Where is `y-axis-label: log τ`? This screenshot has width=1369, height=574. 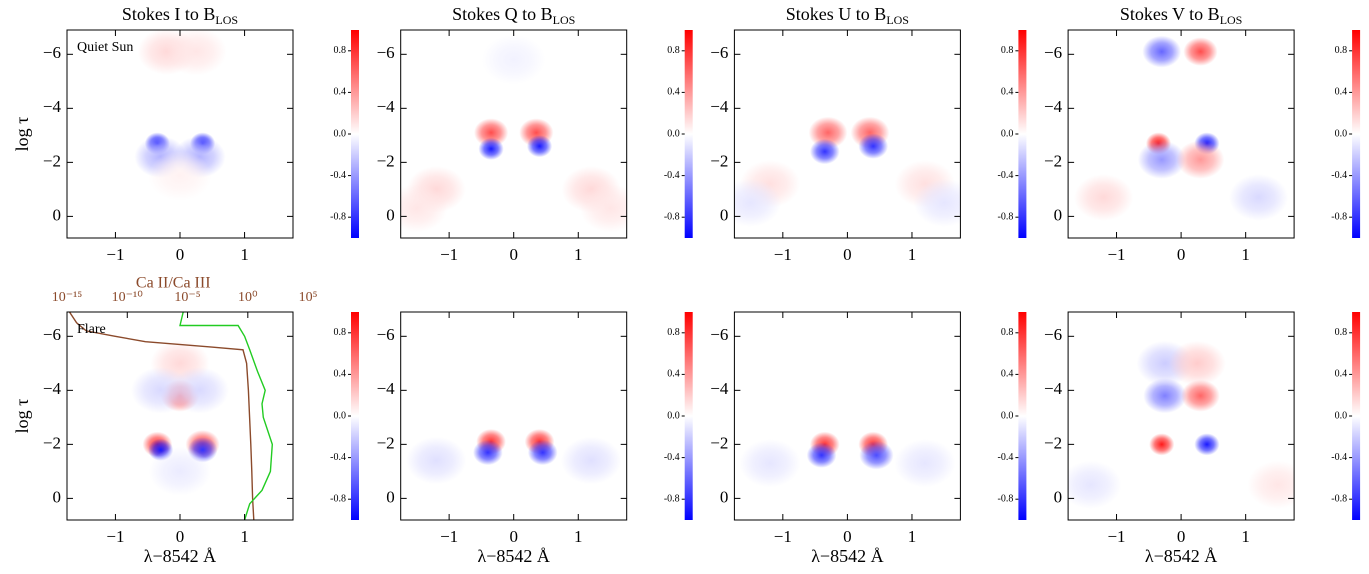 y-axis-label: log τ is located at coordinates (22, 134).